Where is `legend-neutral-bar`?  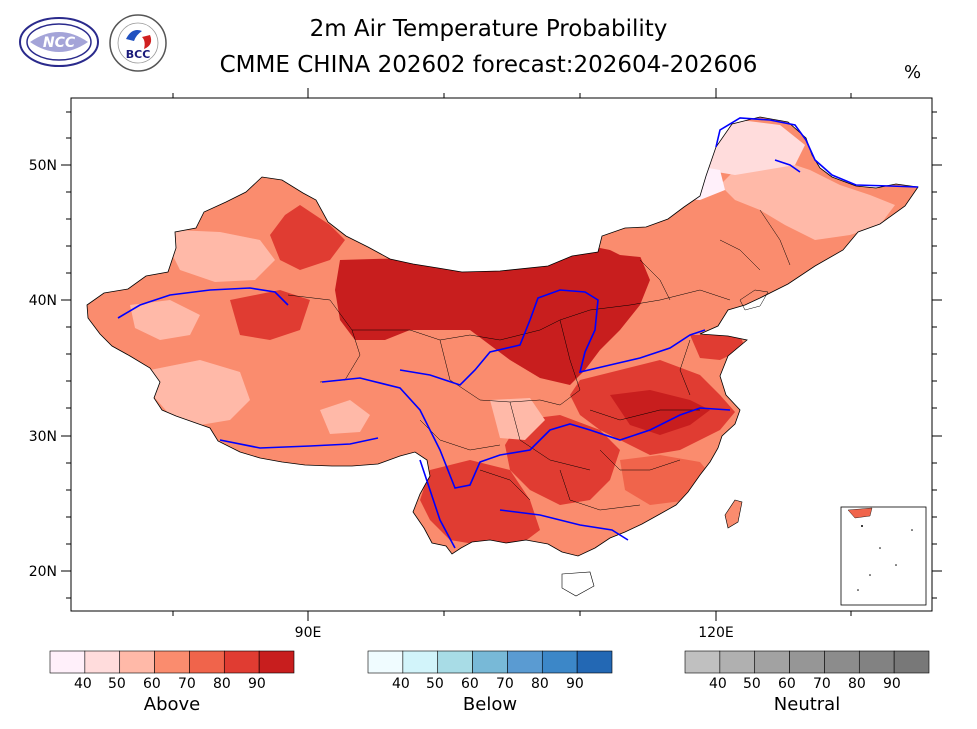 legend-neutral-bar is located at coordinates (807, 662).